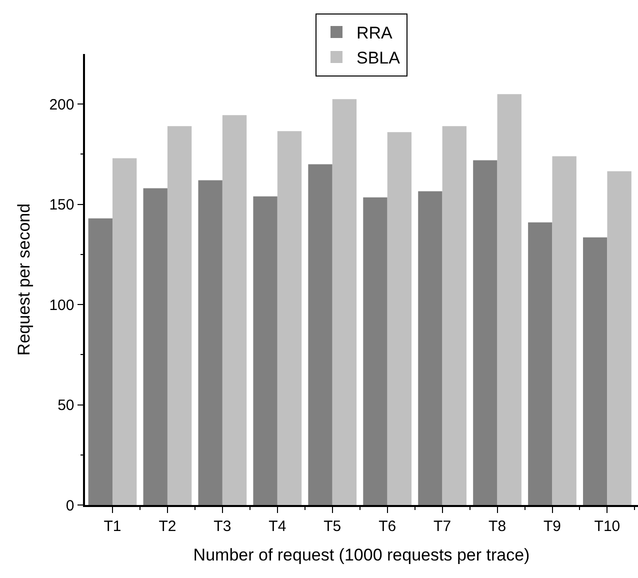  What do you see at coordinates (607, 526) in the screenshot?
I see `x-tick-label: T10` at bounding box center [607, 526].